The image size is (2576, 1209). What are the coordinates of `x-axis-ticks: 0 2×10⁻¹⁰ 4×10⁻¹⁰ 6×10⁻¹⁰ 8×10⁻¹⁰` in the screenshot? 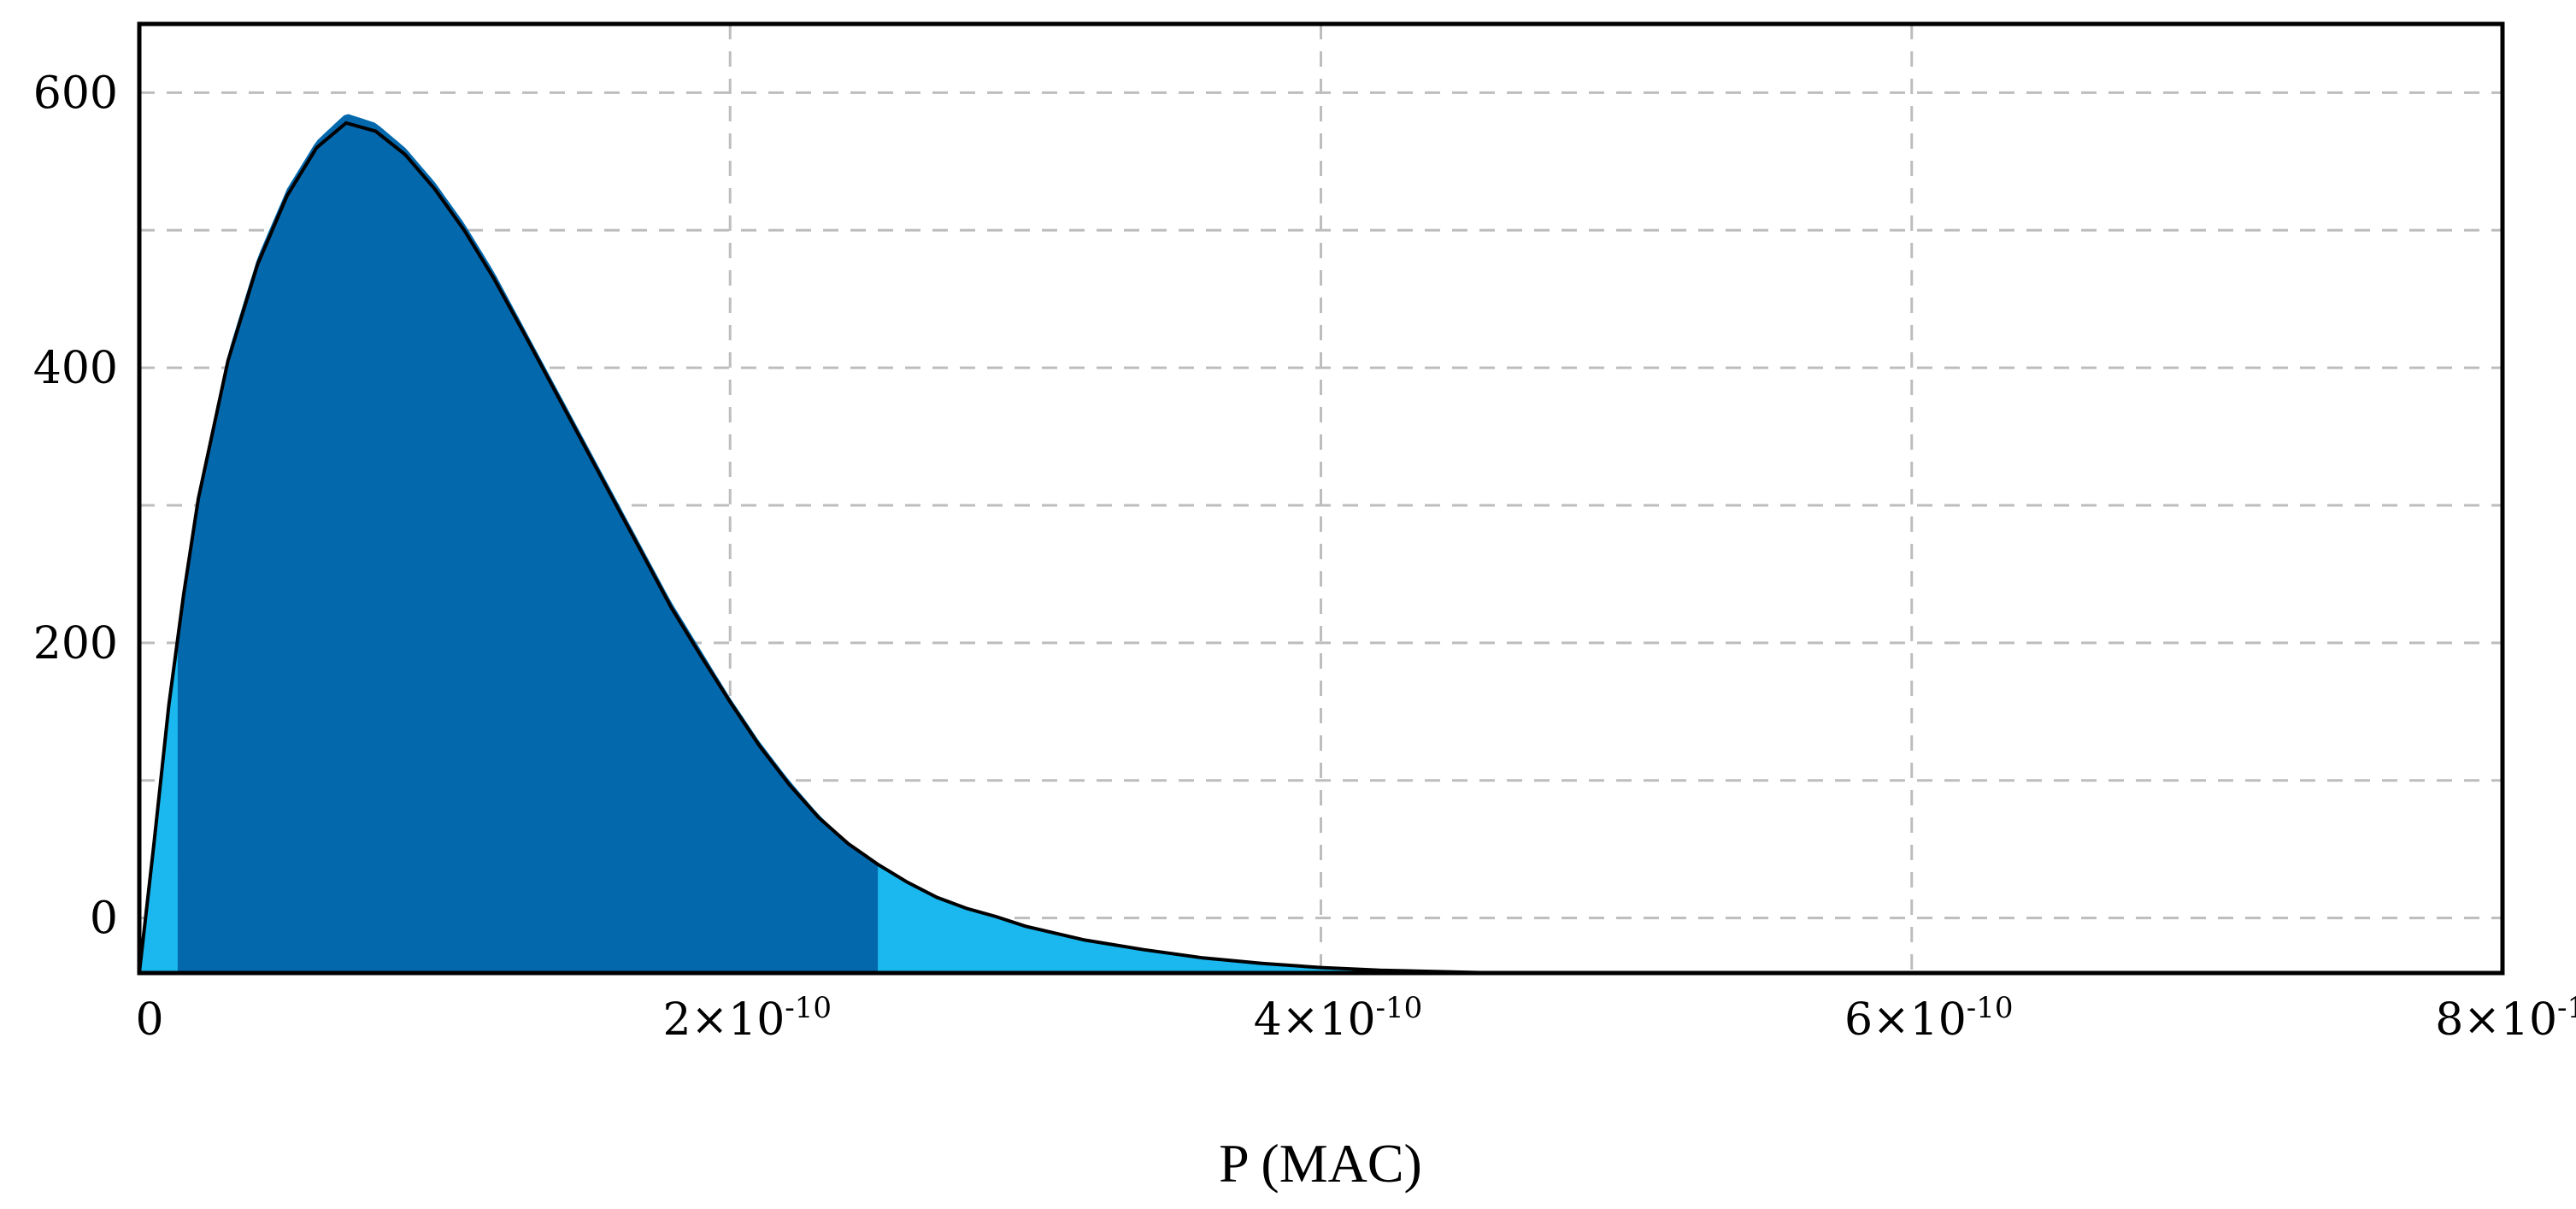 It's located at (1355, 1018).